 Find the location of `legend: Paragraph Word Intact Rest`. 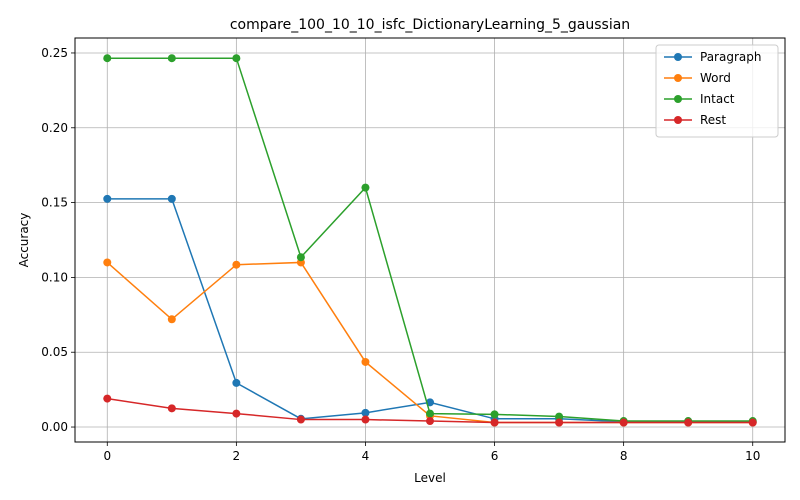

legend: Paragraph Word Intact Rest is located at coordinates (717, 91).